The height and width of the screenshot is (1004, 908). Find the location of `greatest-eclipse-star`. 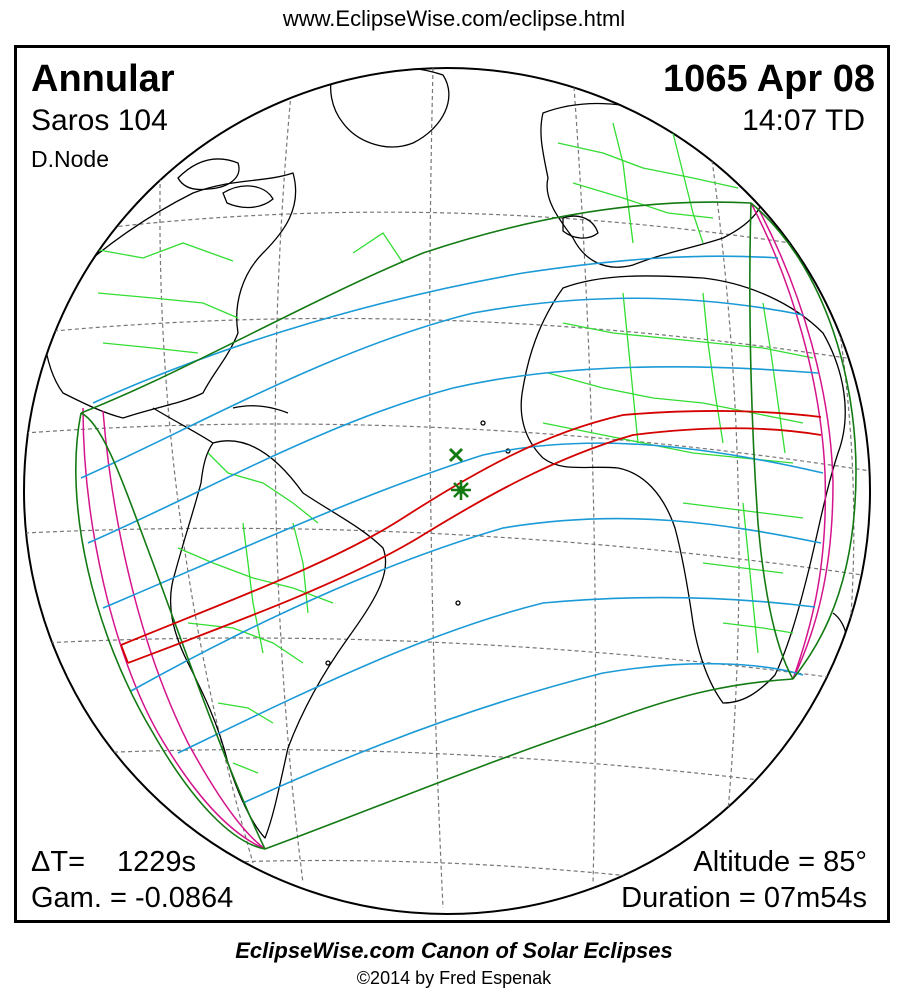

greatest-eclipse-star is located at coordinates (461, 490).